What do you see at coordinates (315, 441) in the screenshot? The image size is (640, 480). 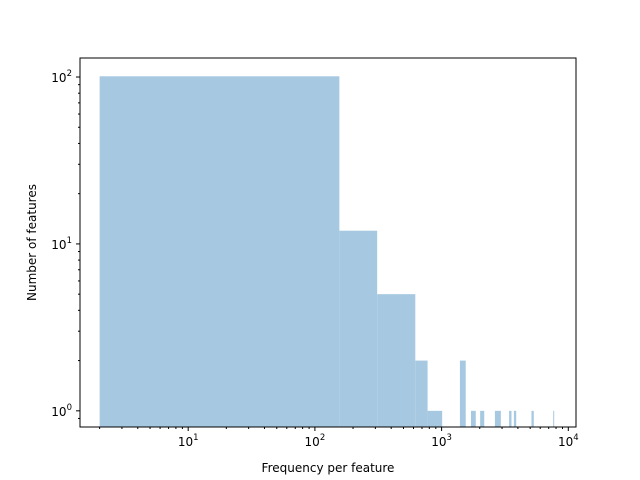 I see `x-tick-label: 10²` at bounding box center [315, 441].